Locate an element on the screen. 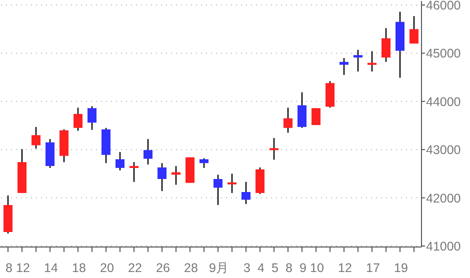 The image size is (470, 278). x-tick-label: 20 is located at coordinates (107, 268).